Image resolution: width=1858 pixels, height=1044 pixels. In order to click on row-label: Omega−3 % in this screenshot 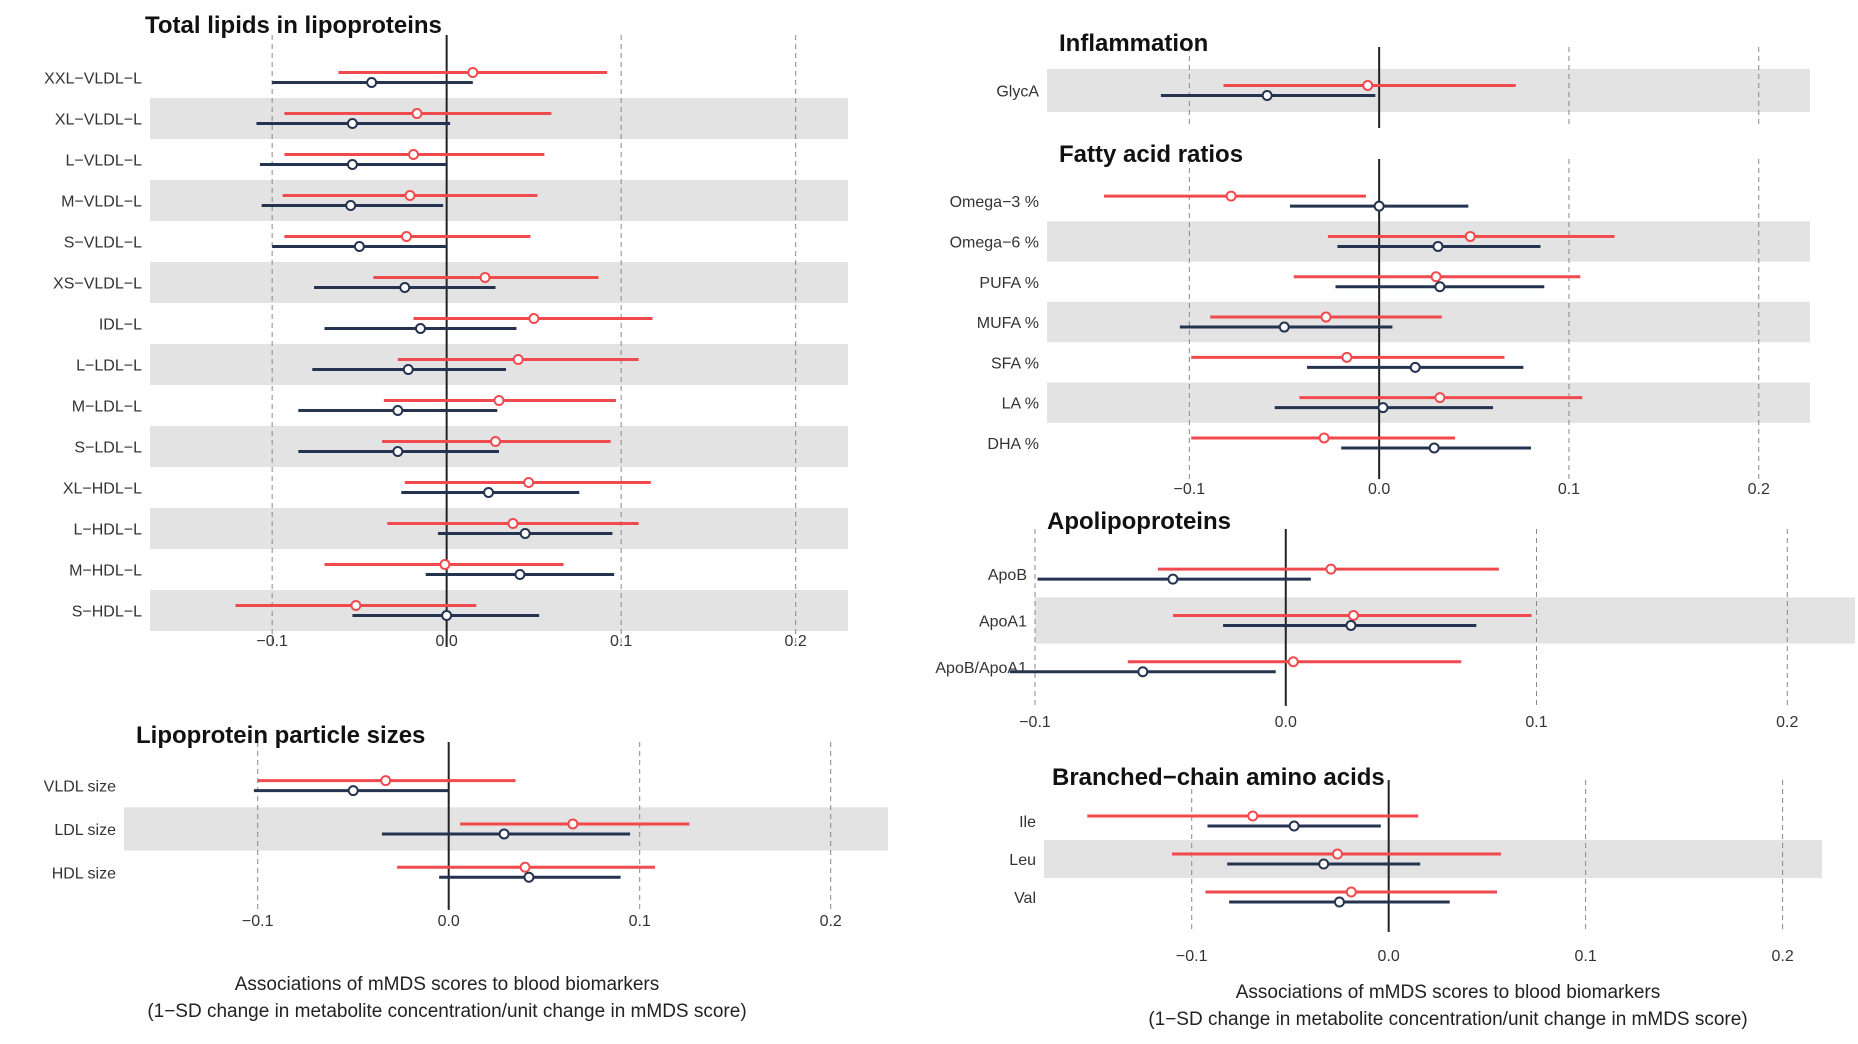, I will do `click(994, 202)`.